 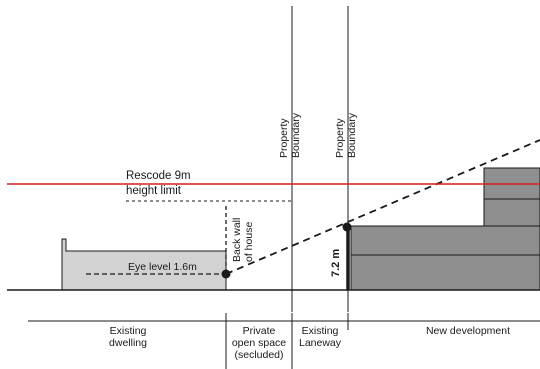 What do you see at coordinates (320, 331) in the screenshot?
I see `zone-existing-laneway-line-1: Existing` at bounding box center [320, 331].